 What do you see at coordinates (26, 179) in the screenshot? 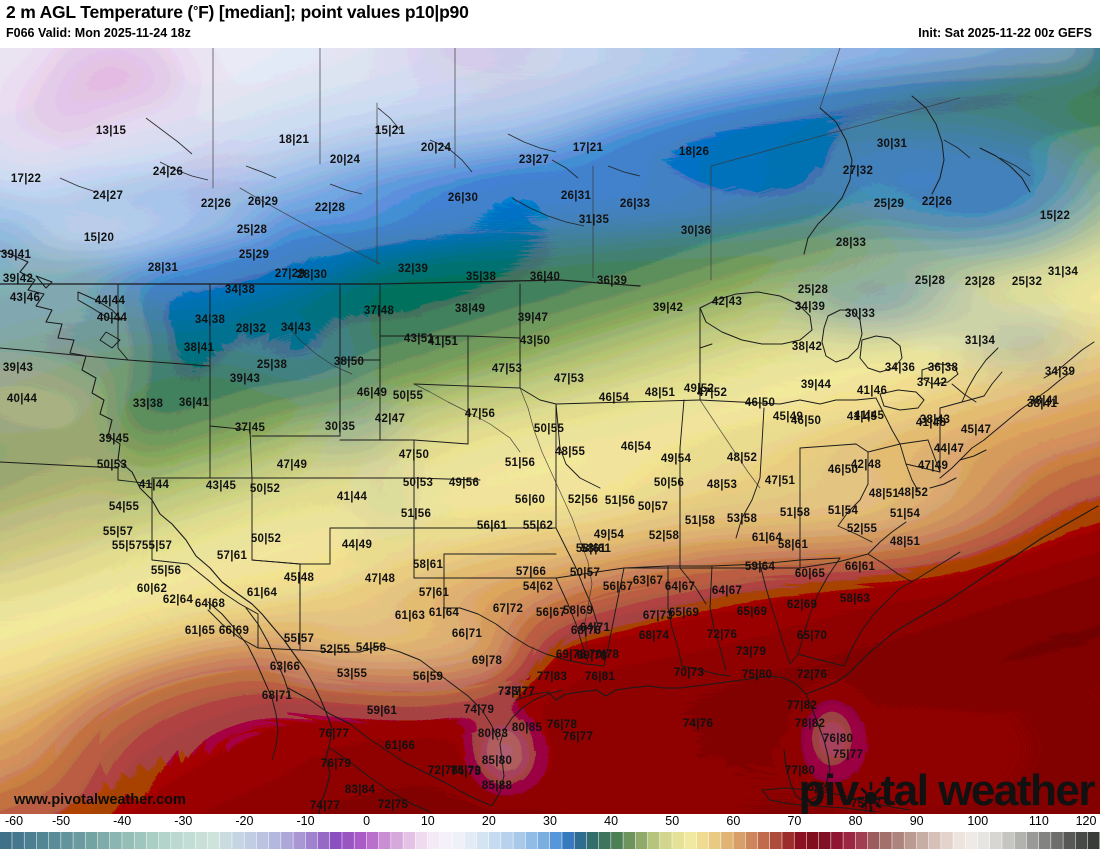
I see `point-value-label: 17|22` at bounding box center [26, 179].